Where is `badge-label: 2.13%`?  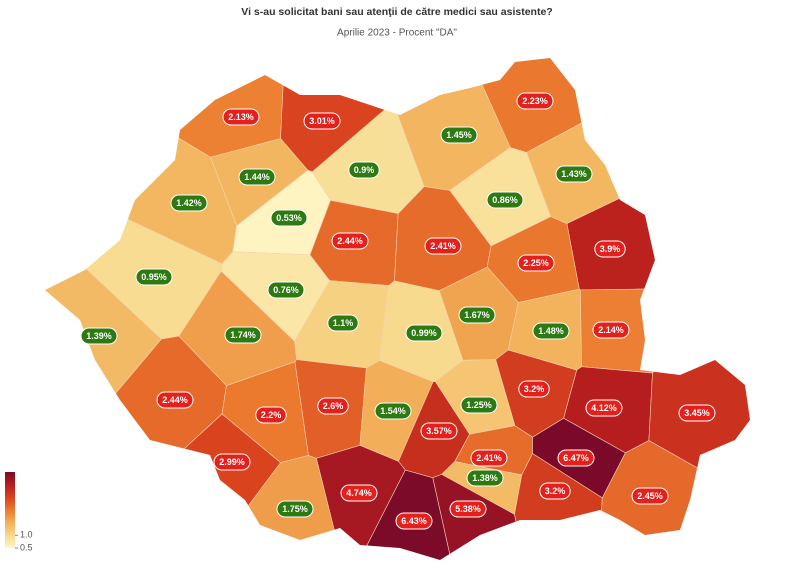
badge-label: 2.13% is located at coordinates (241, 117).